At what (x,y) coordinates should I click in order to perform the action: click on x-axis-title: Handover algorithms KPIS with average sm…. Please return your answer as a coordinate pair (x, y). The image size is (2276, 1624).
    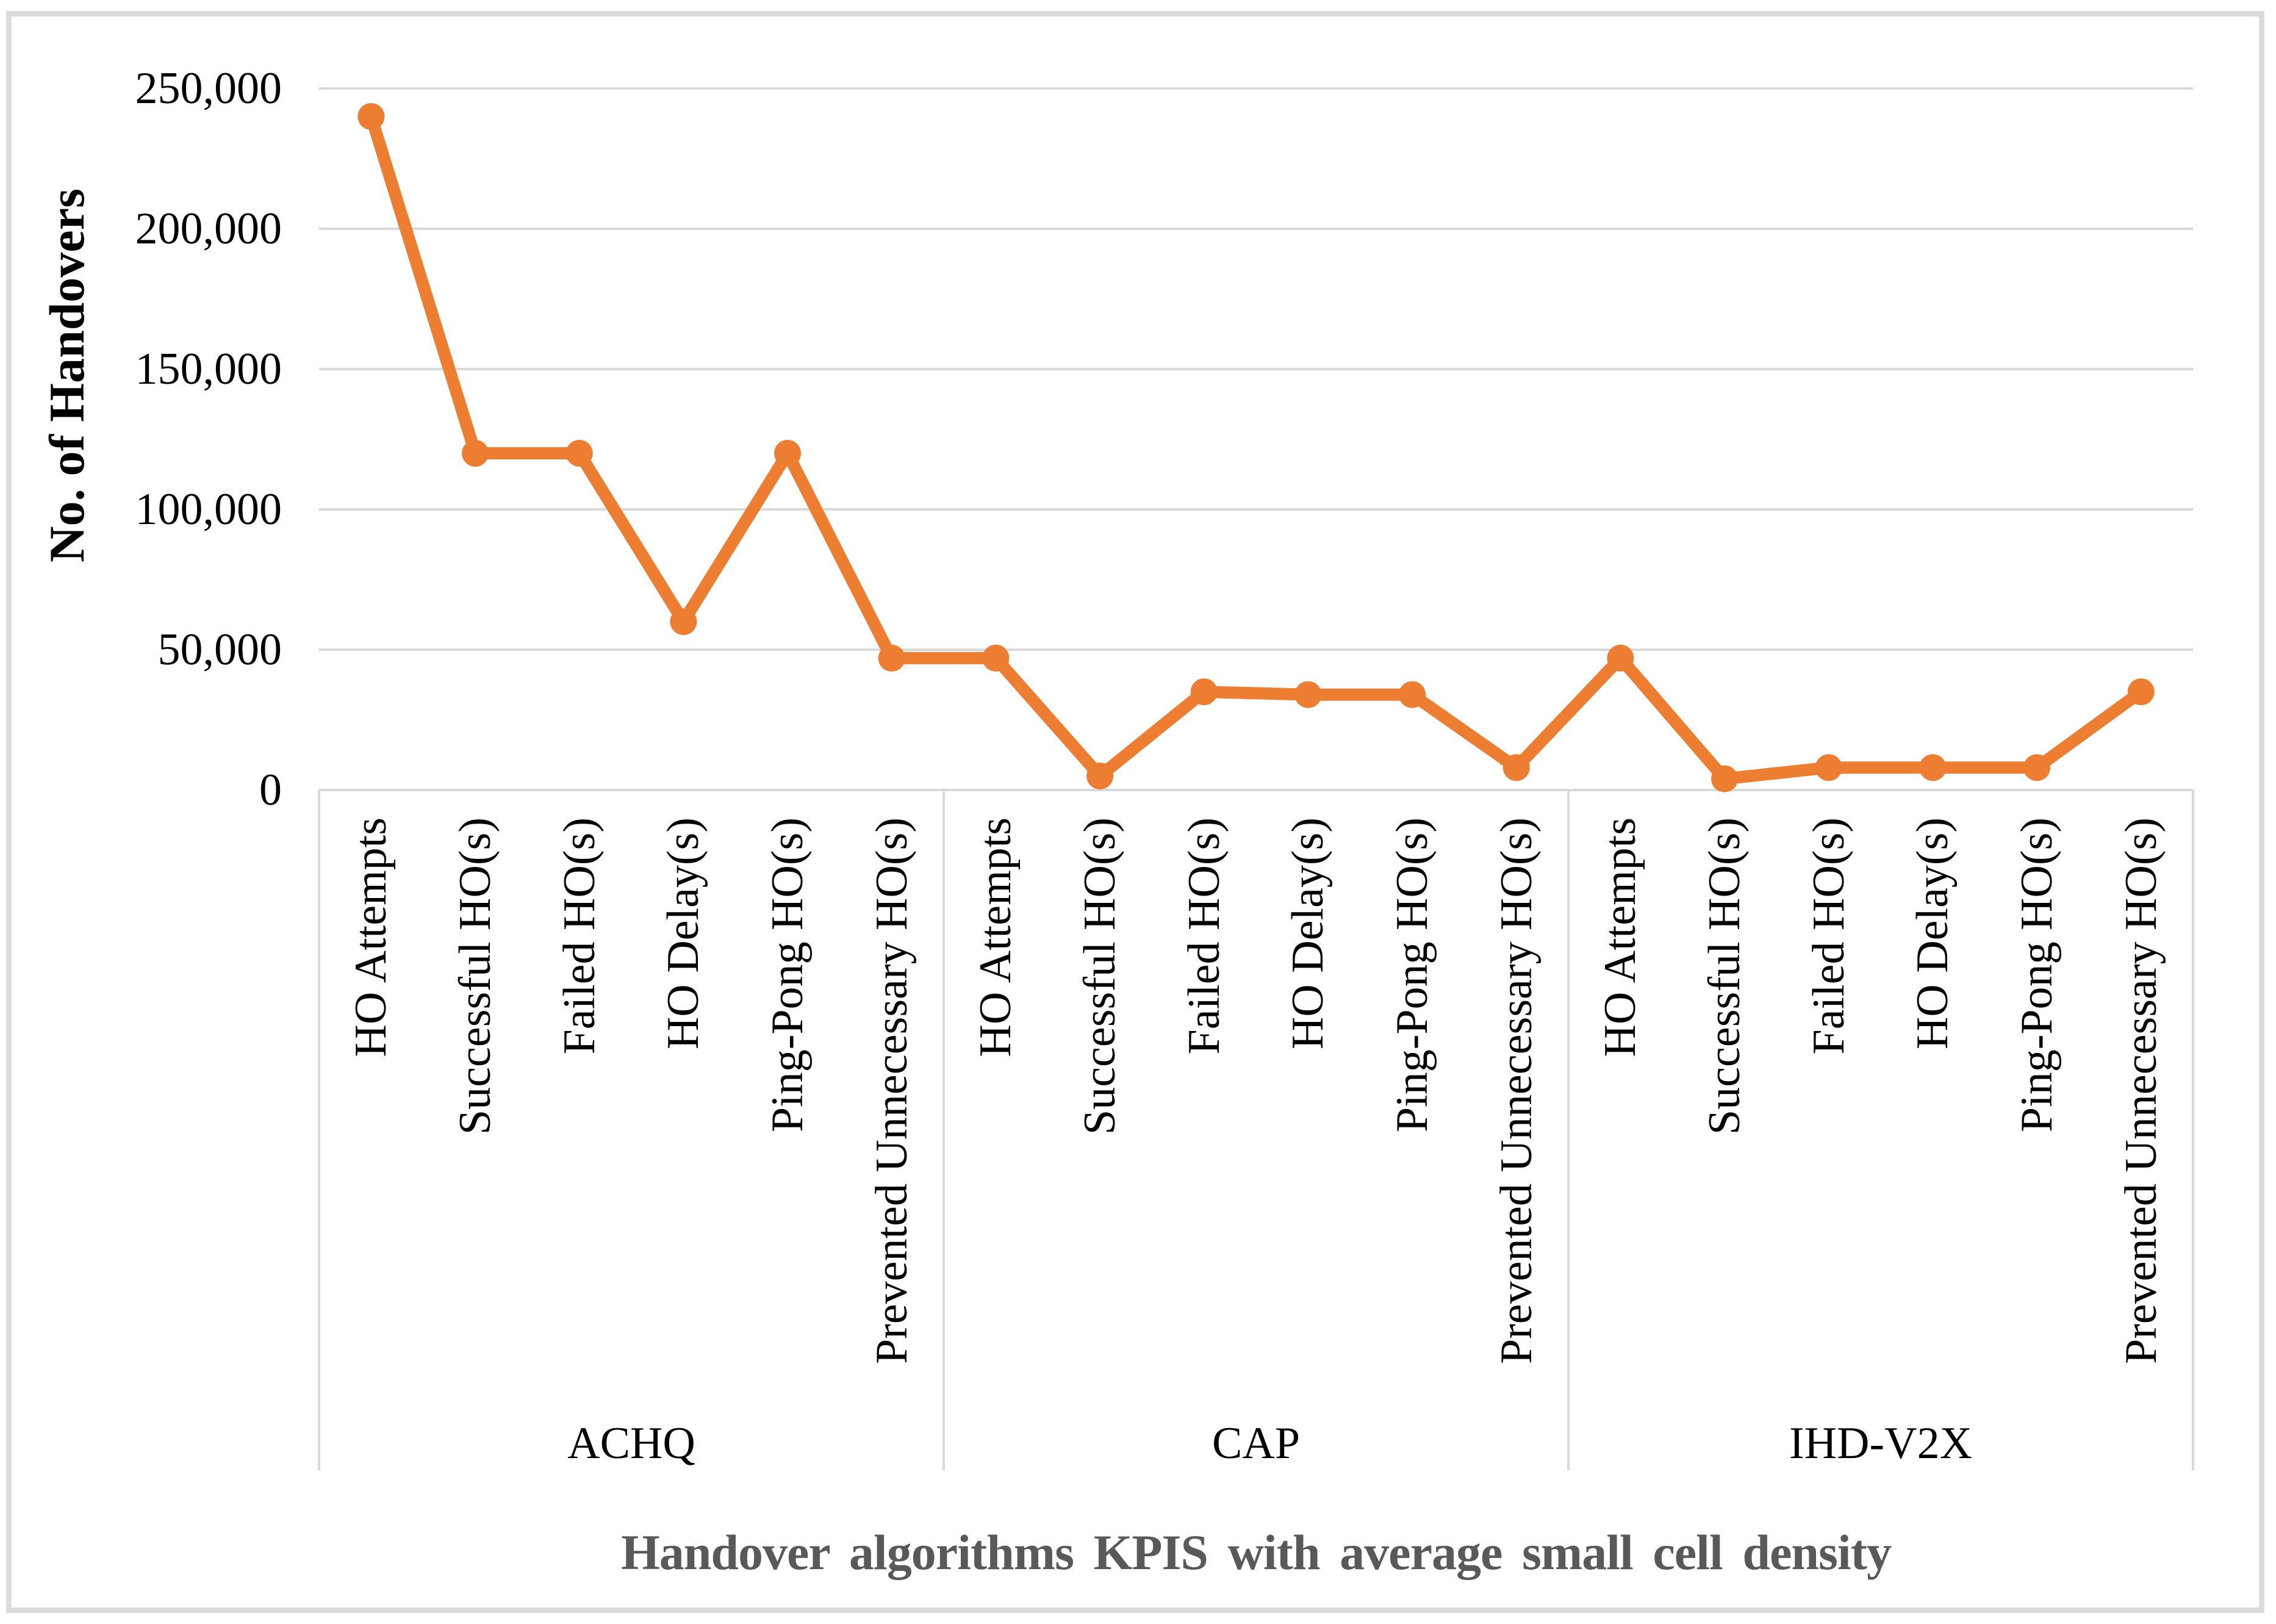
    Looking at the image, I should click on (1256, 1552).